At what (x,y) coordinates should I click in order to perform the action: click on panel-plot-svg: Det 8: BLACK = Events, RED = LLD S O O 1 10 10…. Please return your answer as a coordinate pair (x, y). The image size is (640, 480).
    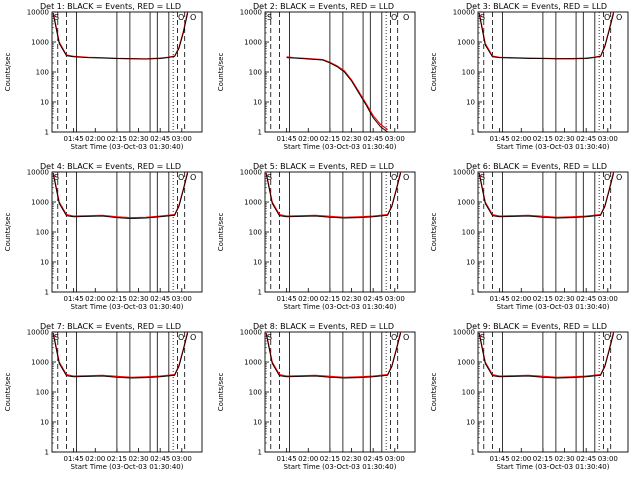
    Looking at the image, I should click on (316, 396).